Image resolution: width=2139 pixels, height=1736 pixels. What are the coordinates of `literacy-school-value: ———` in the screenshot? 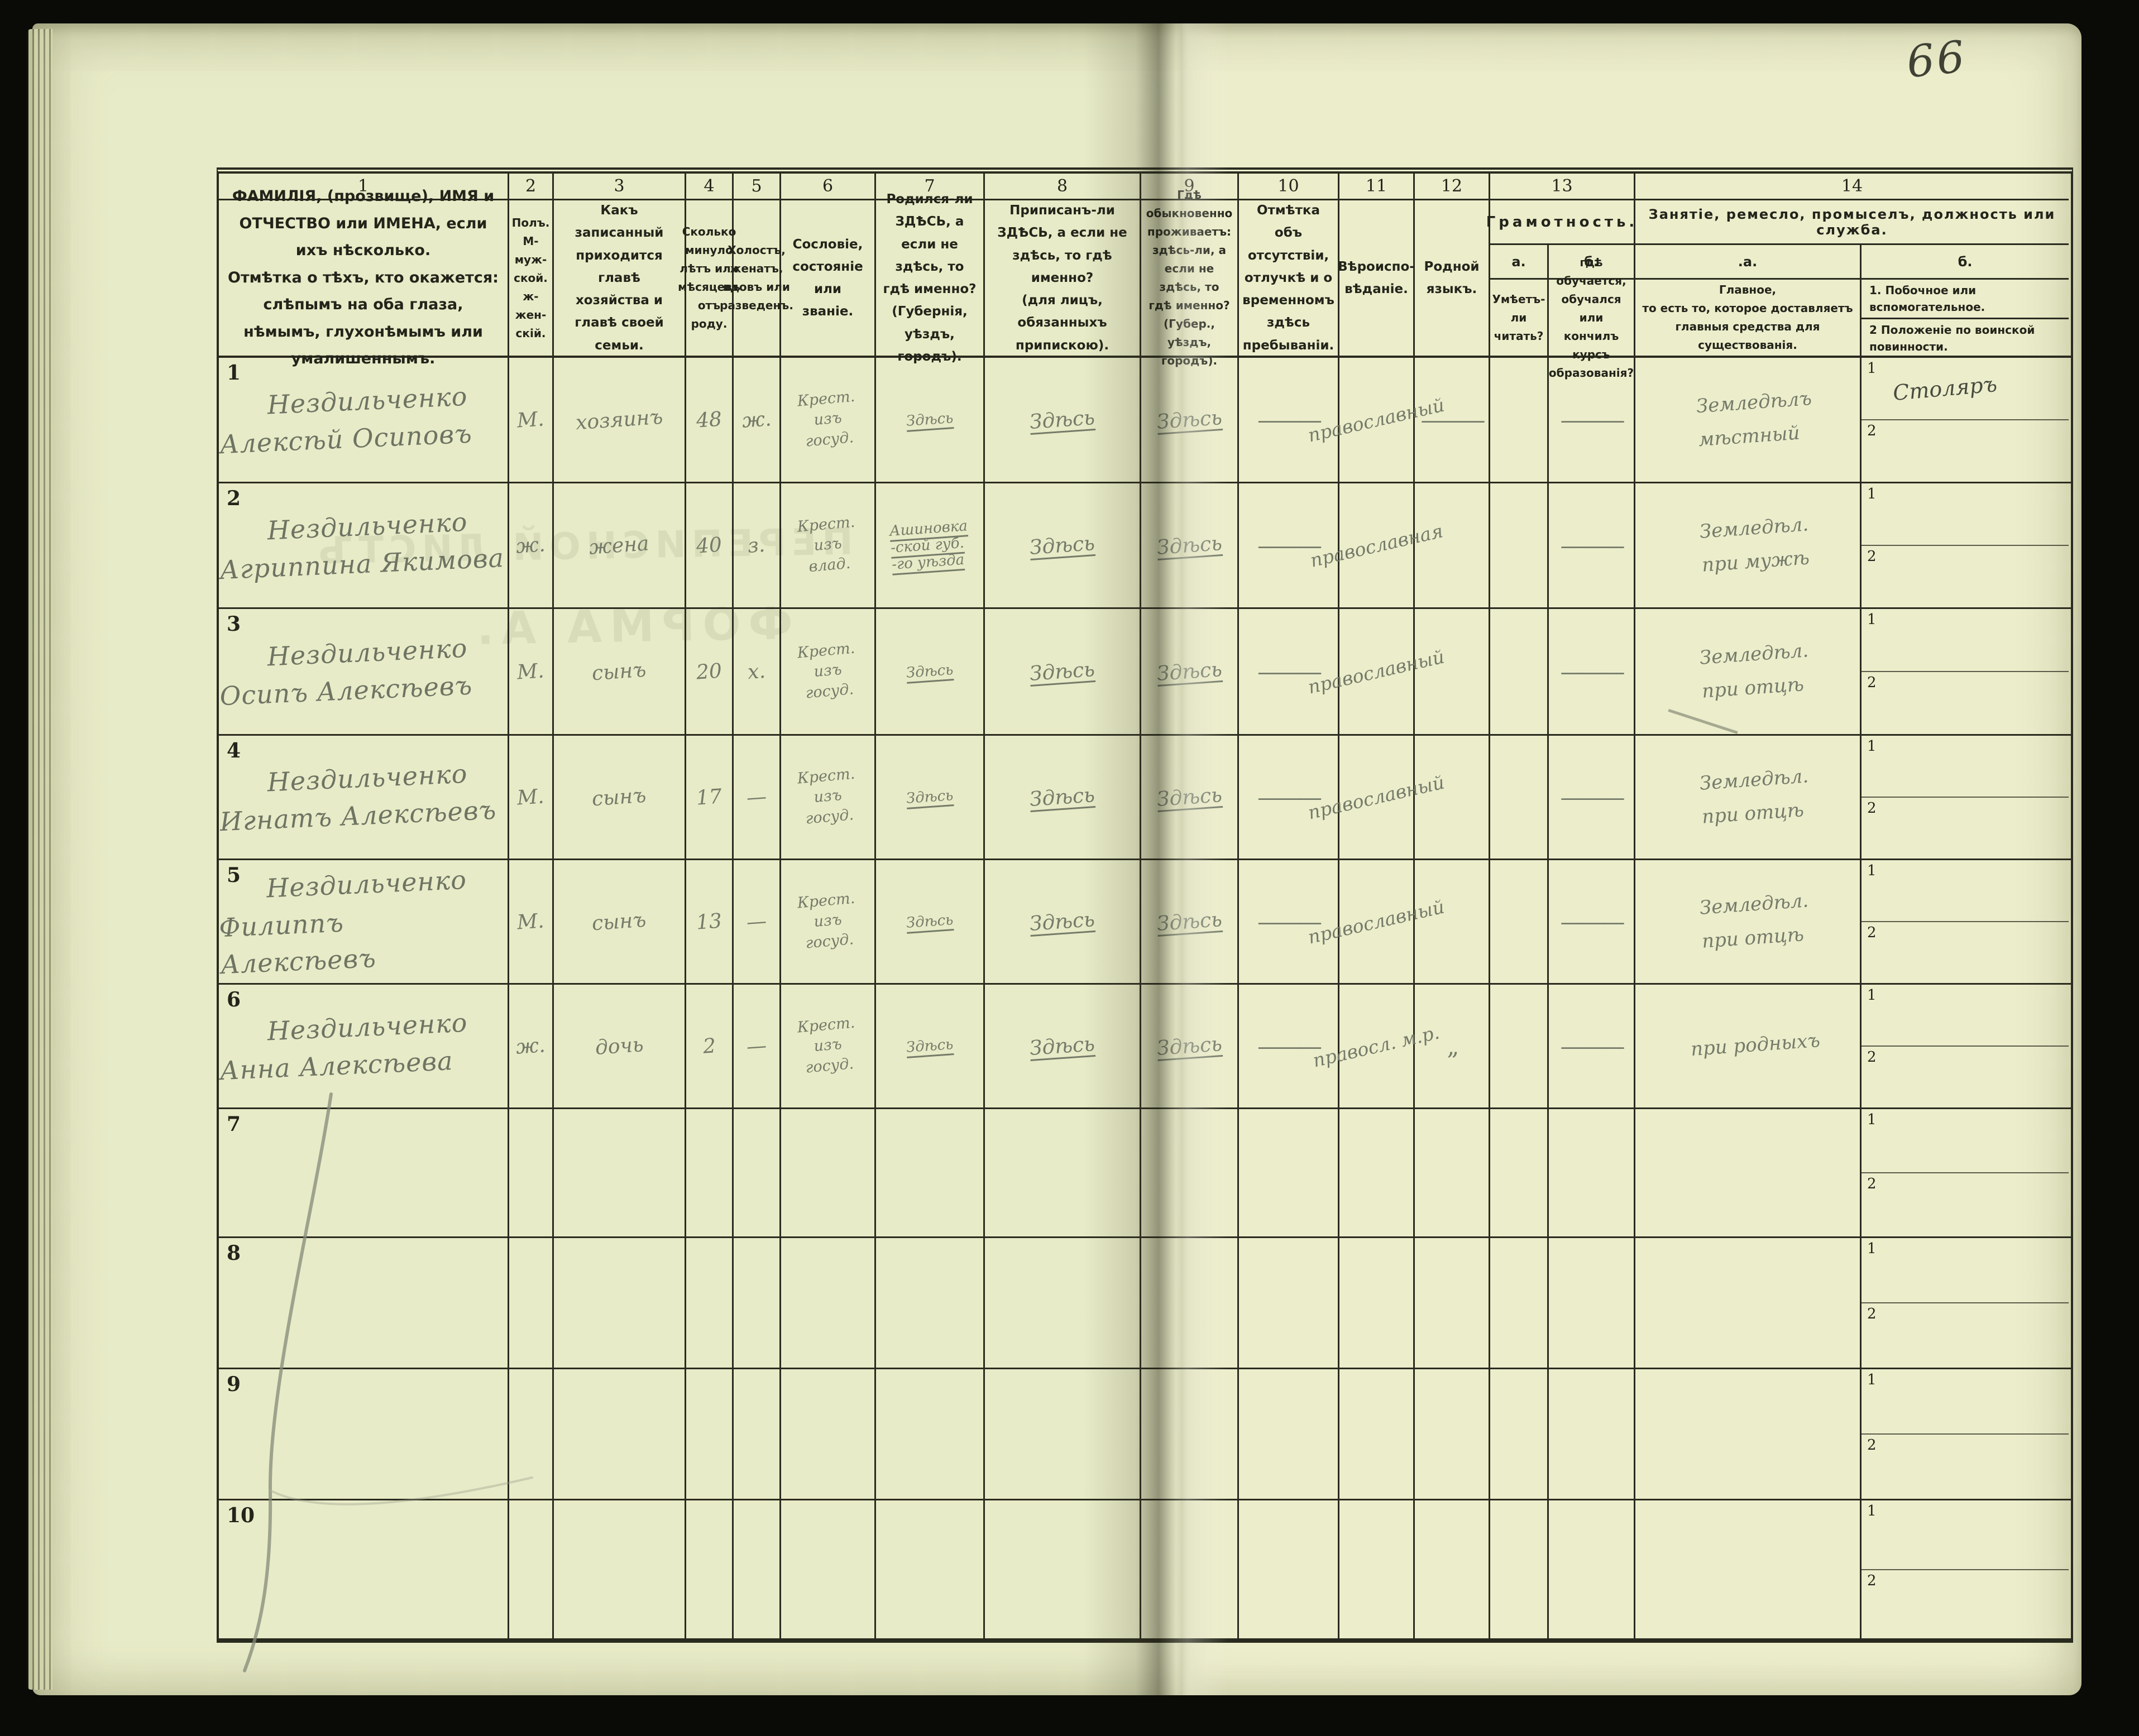 It's located at (1592, 922).